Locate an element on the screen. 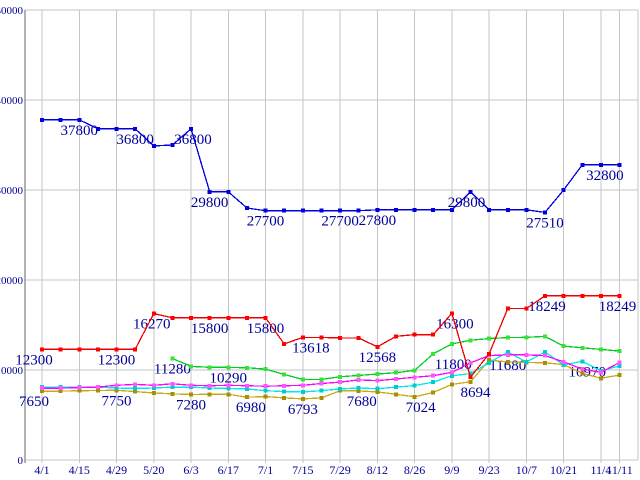 The image size is (640, 480). data-label-red: 18249 is located at coordinates (618, 307).